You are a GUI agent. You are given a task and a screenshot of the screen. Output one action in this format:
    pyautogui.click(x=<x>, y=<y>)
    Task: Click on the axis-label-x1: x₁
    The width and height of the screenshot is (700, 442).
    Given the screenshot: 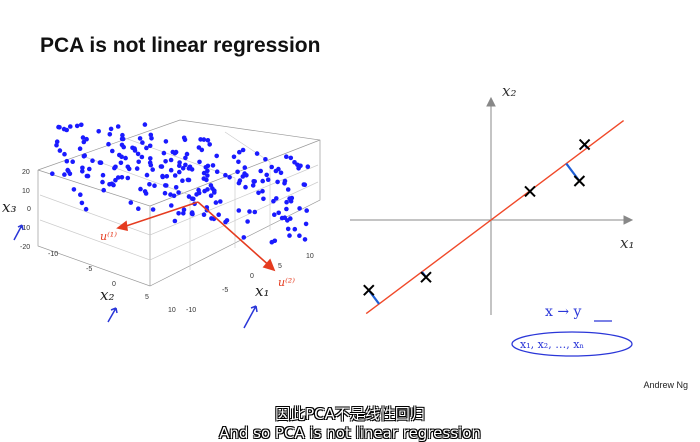 What is the action you would take?
    pyautogui.click(x=262, y=291)
    